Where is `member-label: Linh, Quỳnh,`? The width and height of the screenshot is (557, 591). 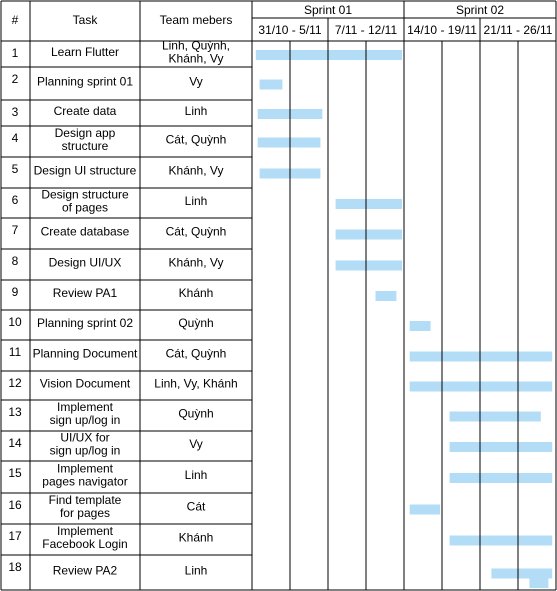
member-label: Linh, Quỳnh, is located at coordinates (196, 46).